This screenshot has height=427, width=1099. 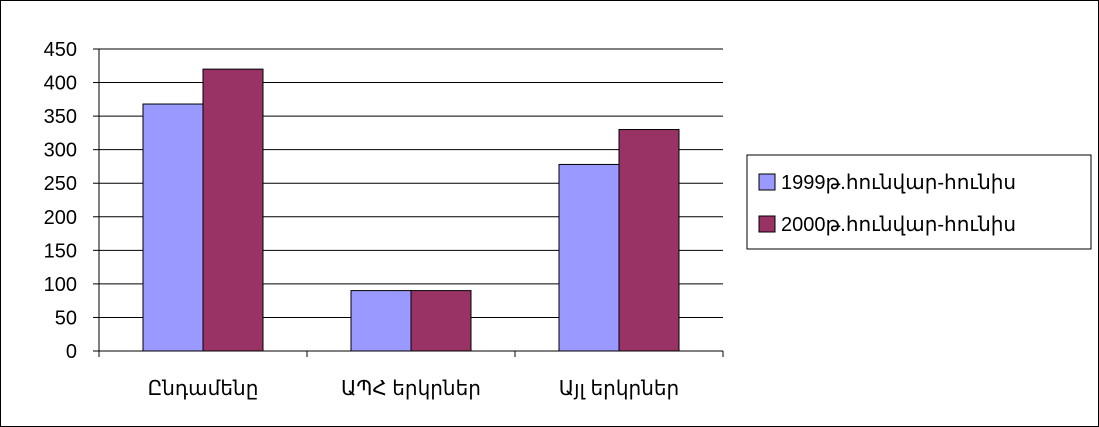 What do you see at coordinates (203, 389) in the screenshot?
I see `category-label: Ընդամենը` at bounding box center [203, 389].